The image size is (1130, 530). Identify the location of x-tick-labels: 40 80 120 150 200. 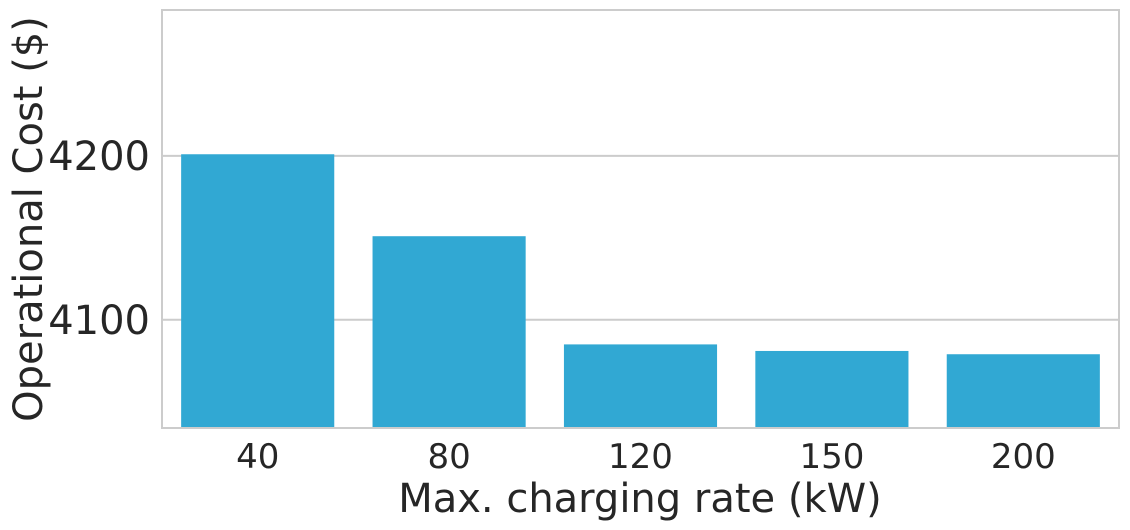
(646, 457).